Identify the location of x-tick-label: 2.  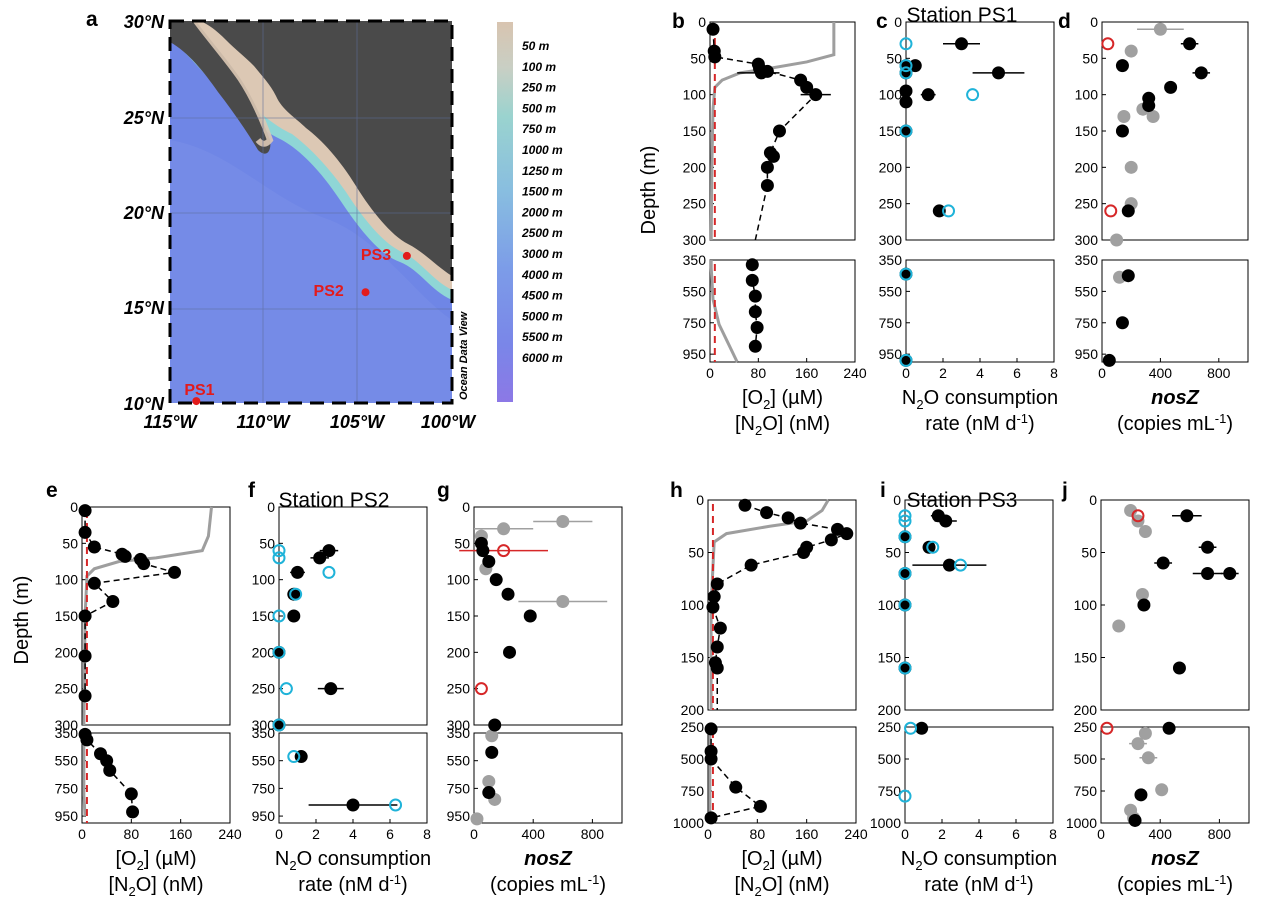
(943, 373).